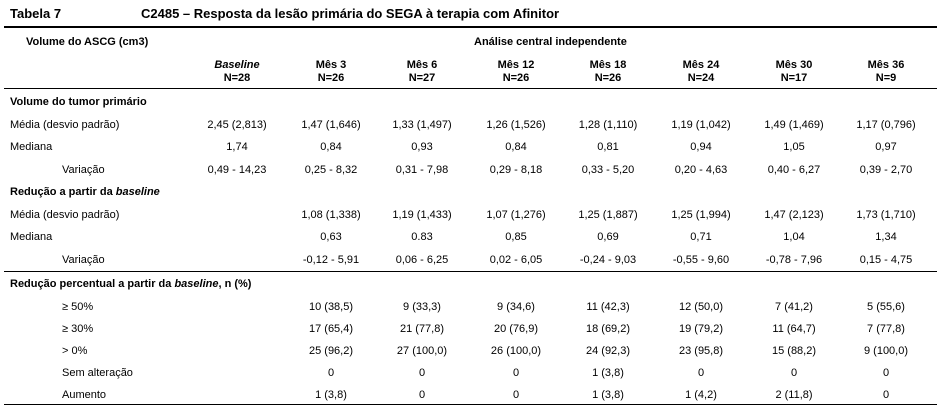  What do you see at coordinates (196, 284) in the screenshot?
I see `section-title-italic: baseline` at bounding box center [196, 284].